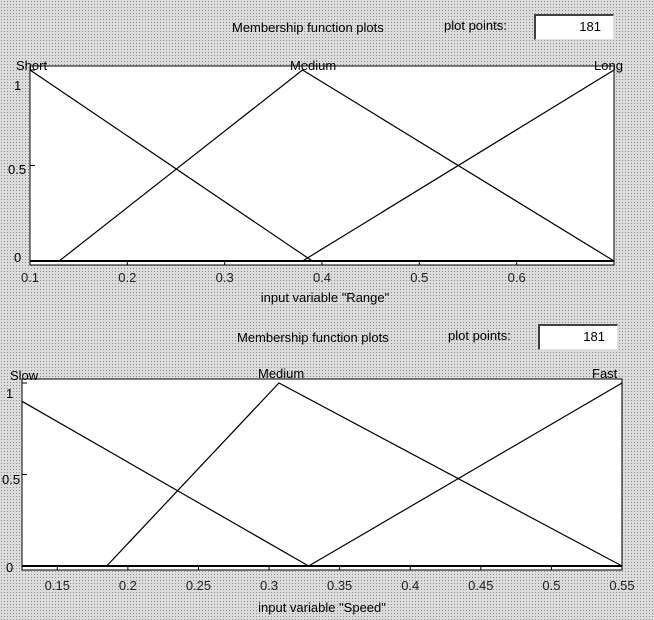 The height and width of the screenshot is (620, 654). I want to click on mf-label-fast: Fast, so click(605, 373).